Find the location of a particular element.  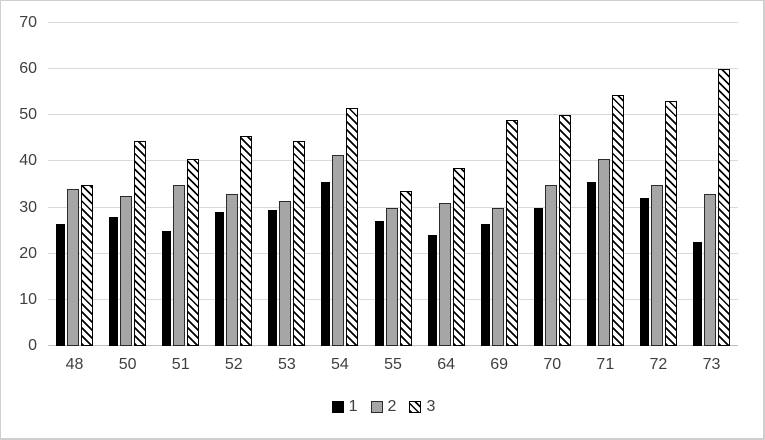

bar-series3-cat51 is located at coordinates (193, 252).